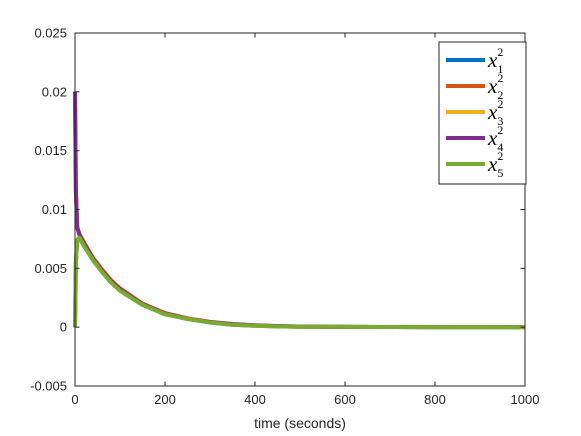  Describe the element at coordinates (345, 399) in the screenshot. I see `x-tick-label: 600` at that location.